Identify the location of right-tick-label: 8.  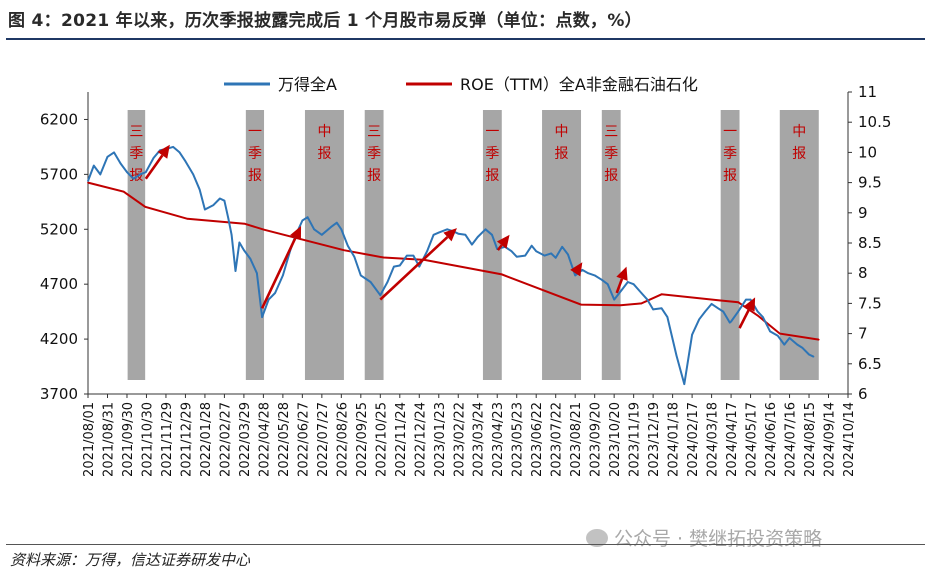
(863, 273).